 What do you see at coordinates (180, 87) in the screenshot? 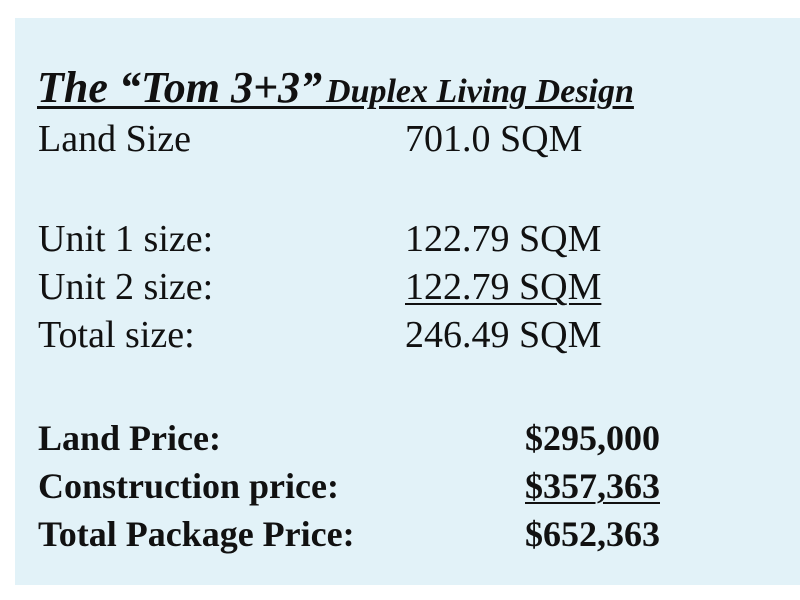
I see `title-main: The “Tom 3+3”` at bounding box center [180, 87].